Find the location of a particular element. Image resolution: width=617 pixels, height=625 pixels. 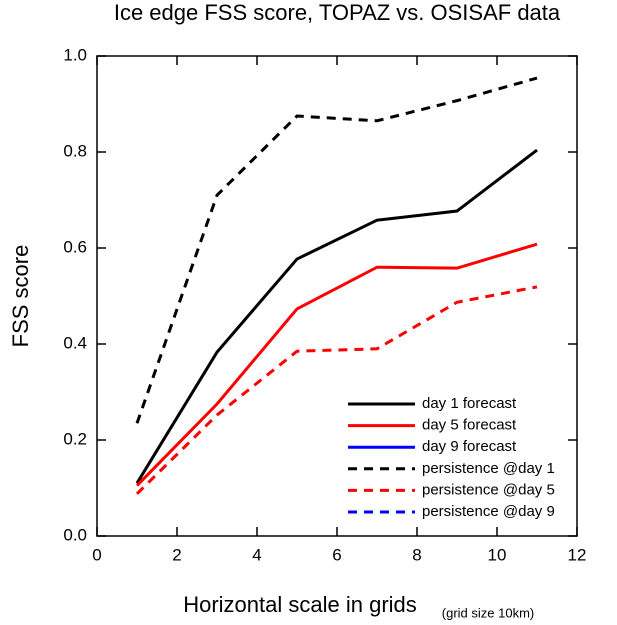

x-tick-label: 4 is located at coordinates (256, 554).